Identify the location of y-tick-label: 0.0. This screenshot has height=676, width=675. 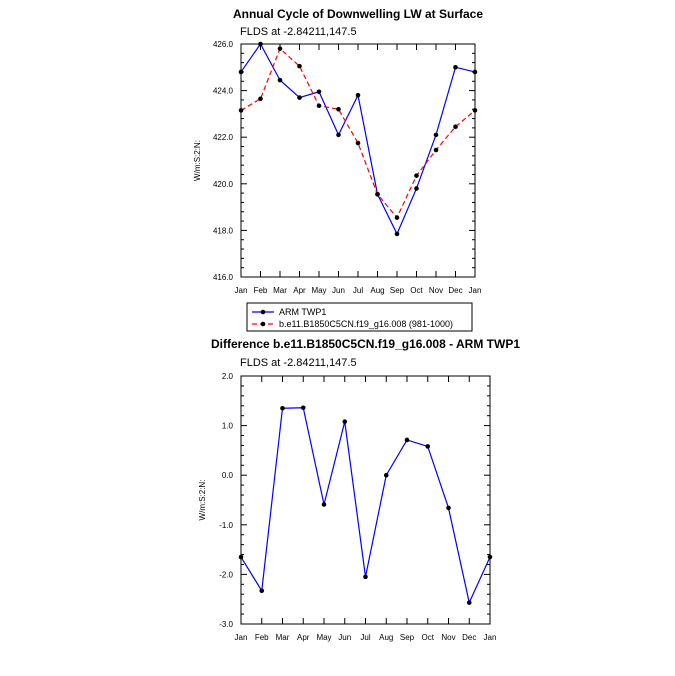
(228, 475).